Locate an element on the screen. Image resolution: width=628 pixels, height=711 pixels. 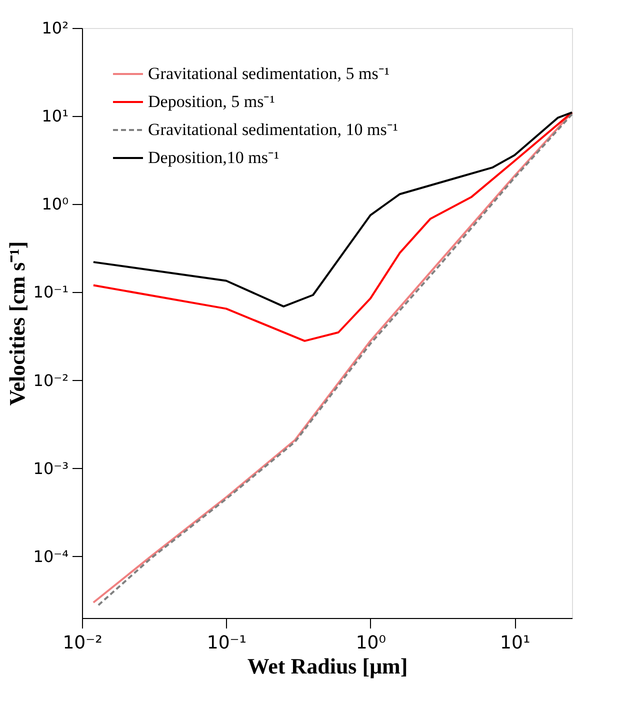
y-tick-label: 10⁻² is located at coordinates (50, 380).